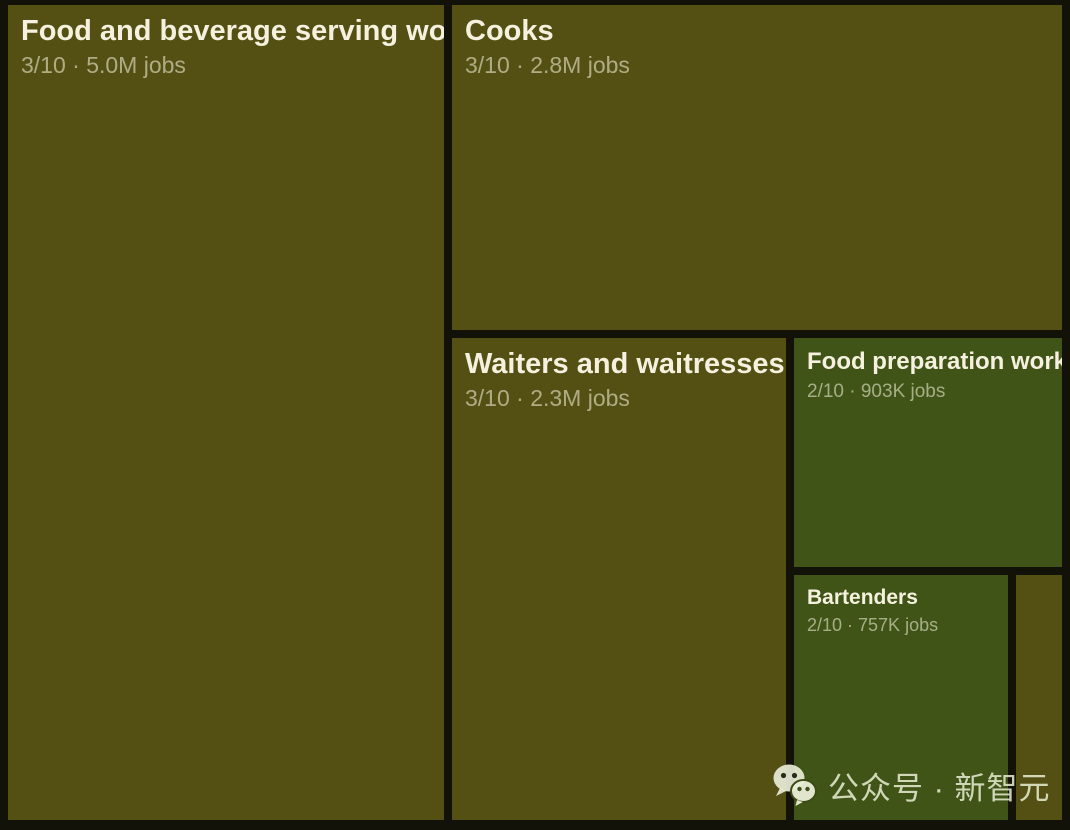  Describe the element at coordinates (625, 364) in the screenshot. I see `tile-title: Waiters and waitresses` at that location.